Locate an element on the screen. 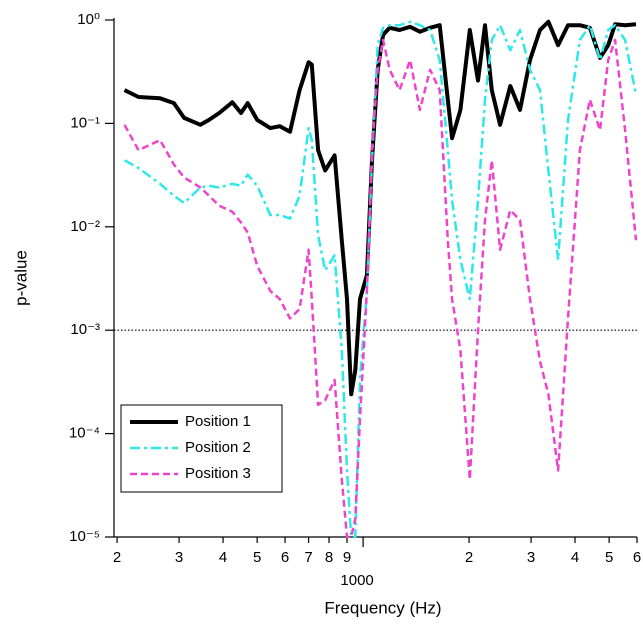 This screenshot has height=627, width=643. x-axis-label: Frequency (Hz) is located at coordinates (382, 607).